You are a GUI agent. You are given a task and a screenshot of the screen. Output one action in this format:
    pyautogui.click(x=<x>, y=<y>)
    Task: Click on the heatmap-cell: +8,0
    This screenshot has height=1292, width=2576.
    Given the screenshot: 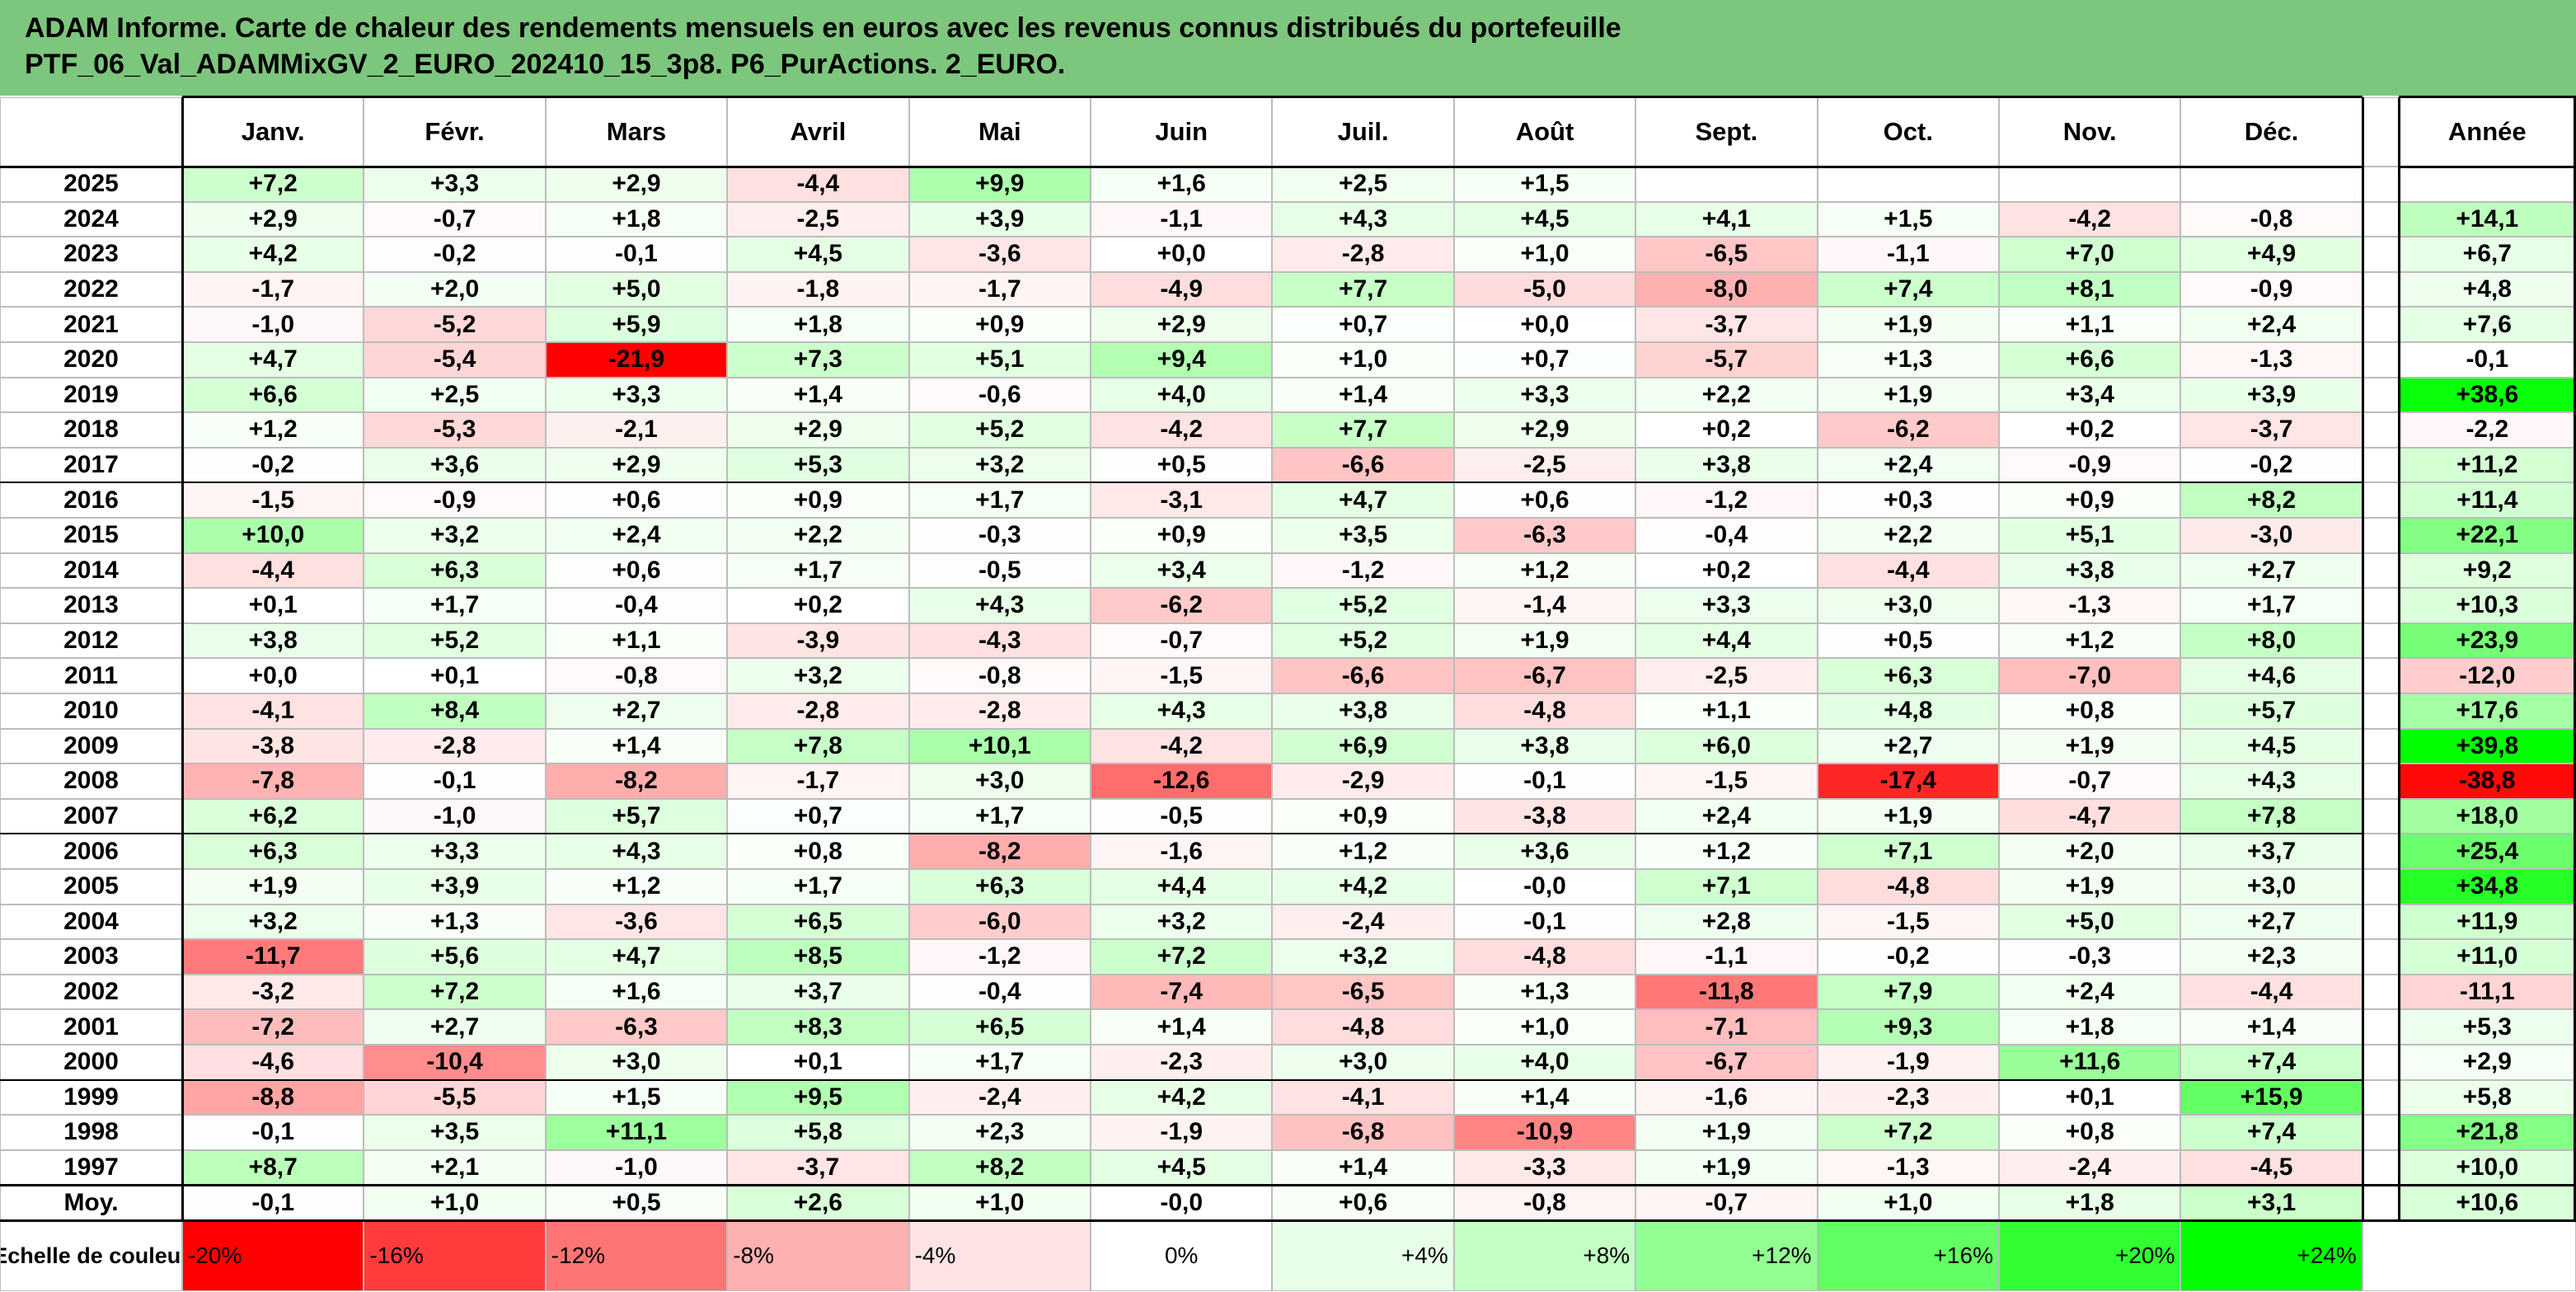 What is the action you would take?
    pyautogui.click(x=2271, y=641)
    